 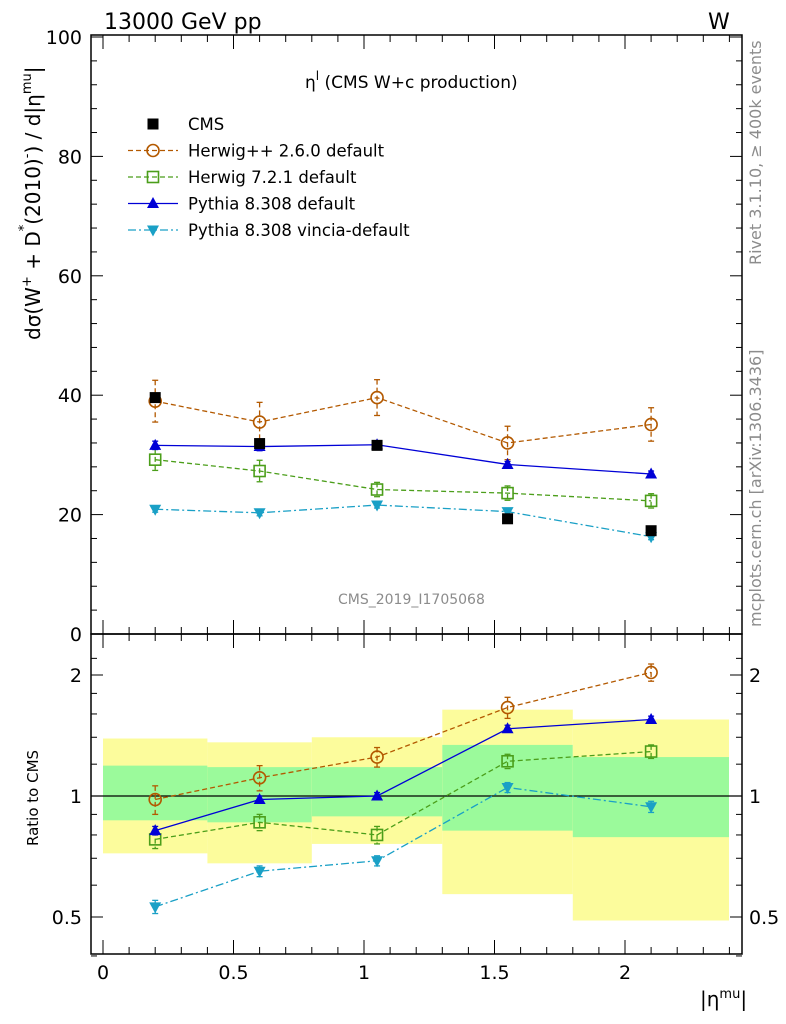 What do you see at coordinates (76, 635) in the screenshot?
I see `main-y-tick-label: 0` at bounding box center [76, 635].